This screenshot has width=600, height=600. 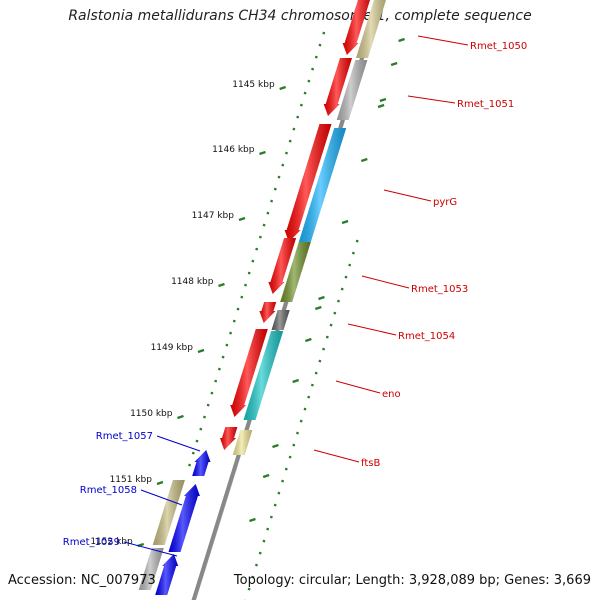 I want to click on gene-feature-ftsb, so click(x=242, y=442).